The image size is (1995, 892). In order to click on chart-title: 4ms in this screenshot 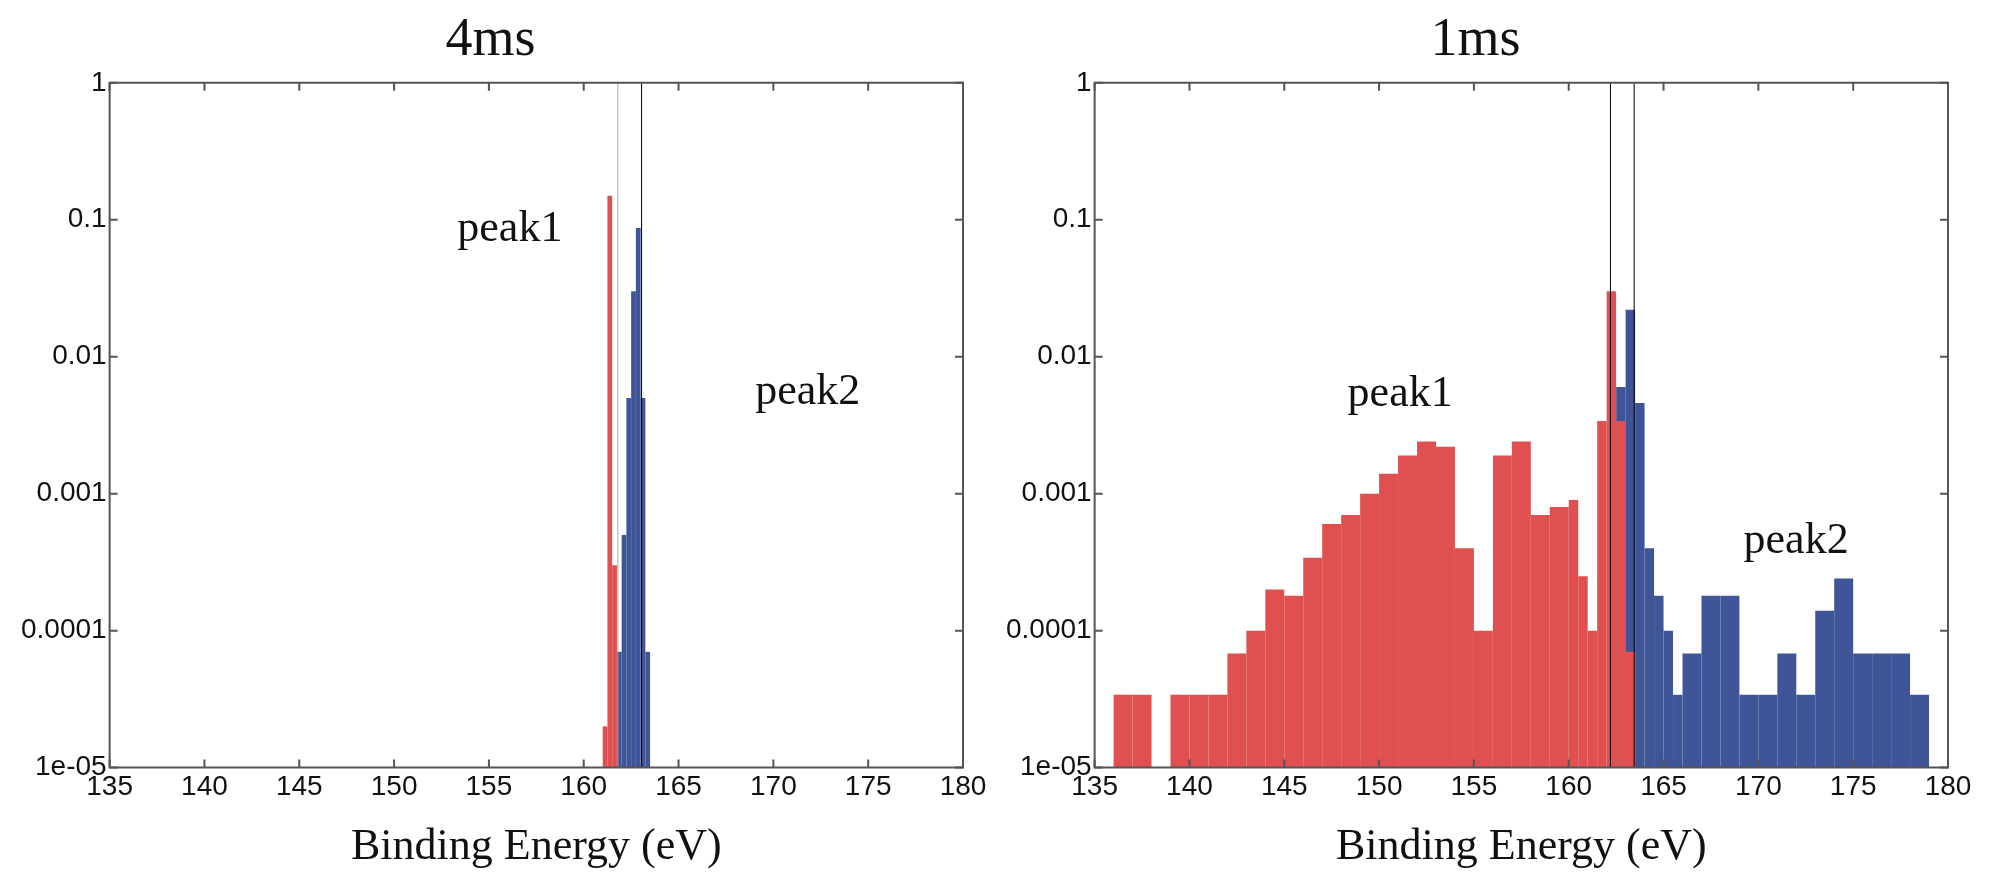, I will do `click(490, 36)`.